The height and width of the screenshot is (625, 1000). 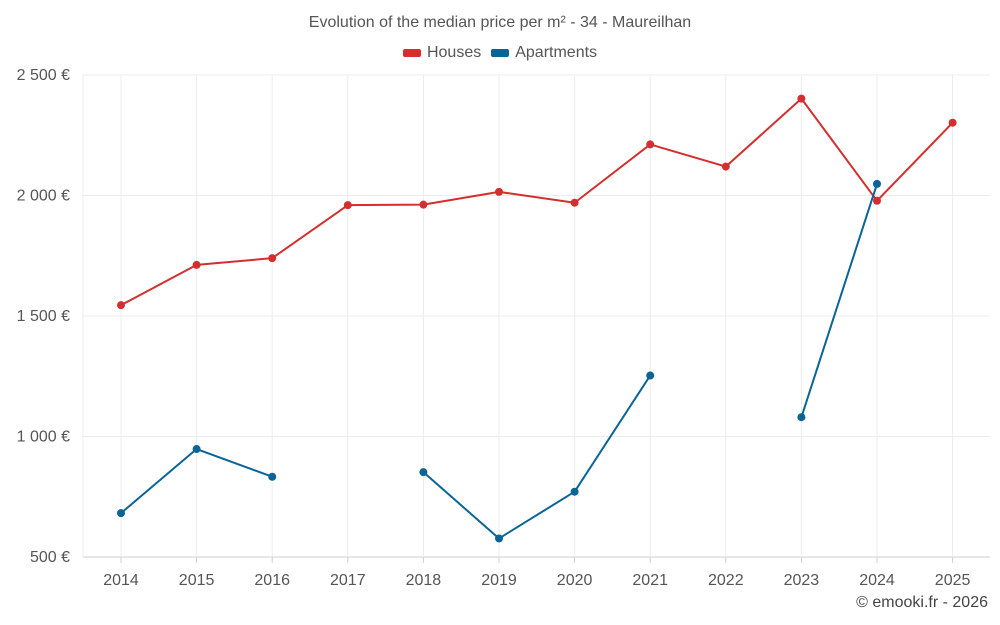 What do you see at coordinates (574, 491) in the screenshot?
I see `data-point-apartments-2020` at bounding box center [574, 491].